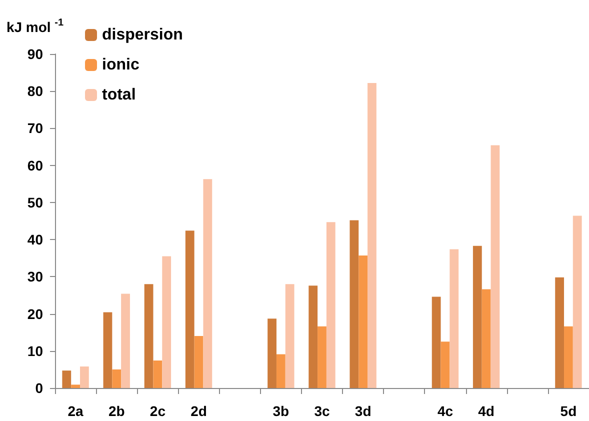 This screenshot has height=421, width=589. What do you see at coordinates (35, 276) in the screenshot?
I see `y-tick-label: 30` at bounding box center [35, 276].